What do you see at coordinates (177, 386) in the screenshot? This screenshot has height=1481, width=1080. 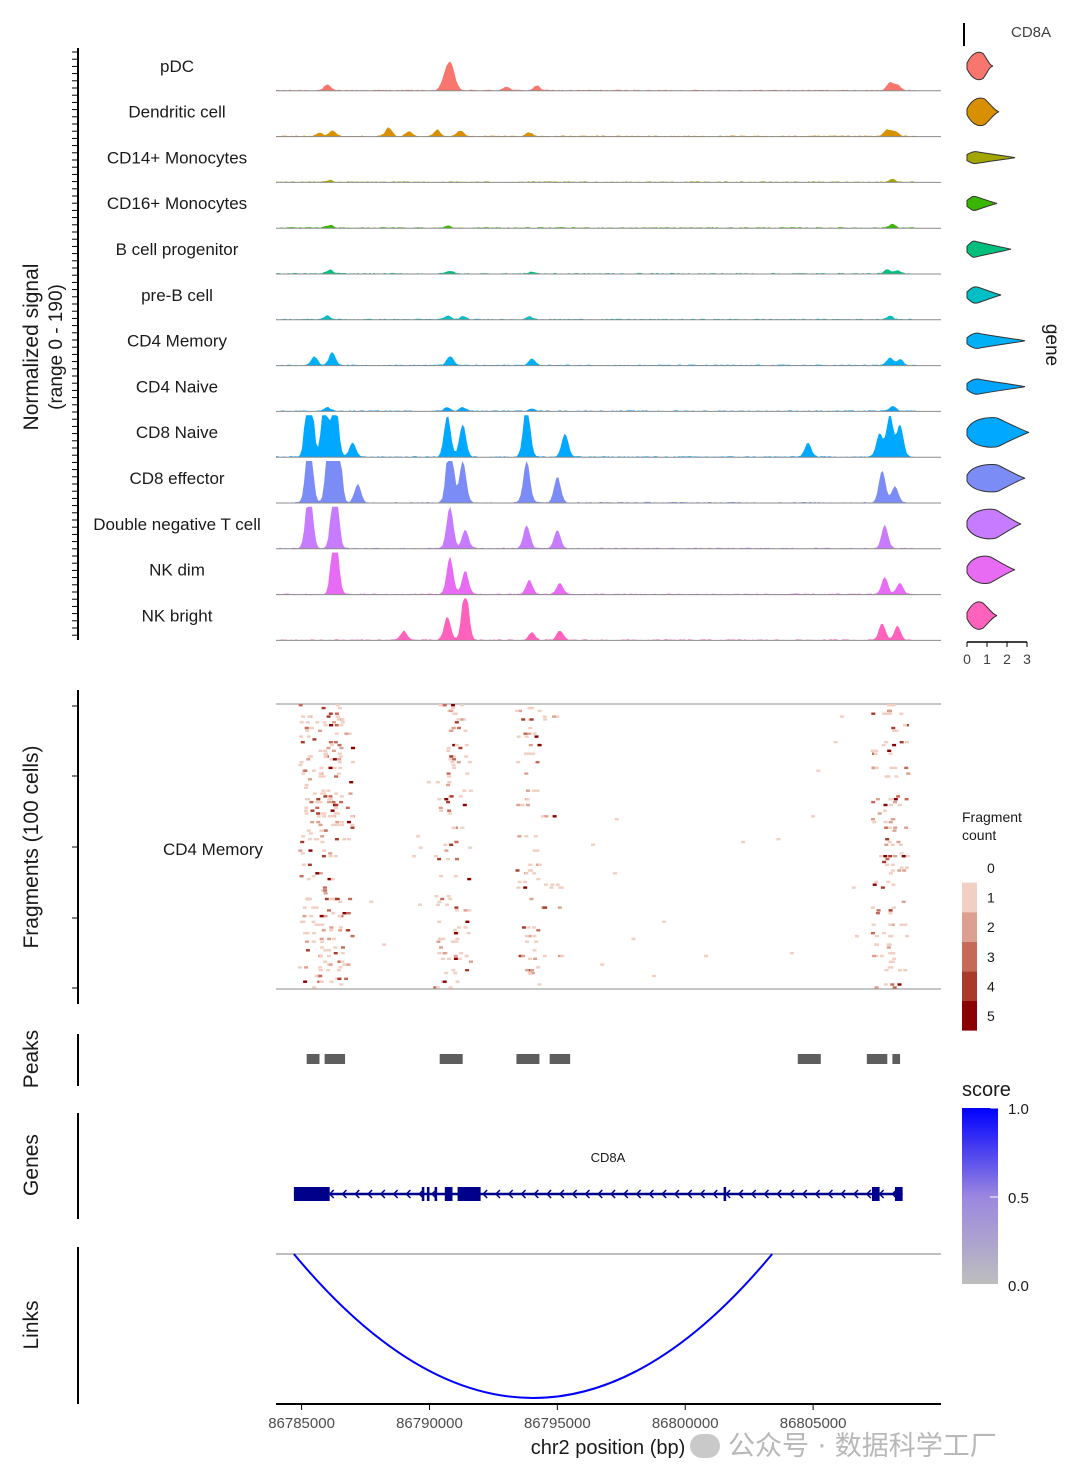 I see `track-label: CD4 Naive` at bounding box center [177, 386].